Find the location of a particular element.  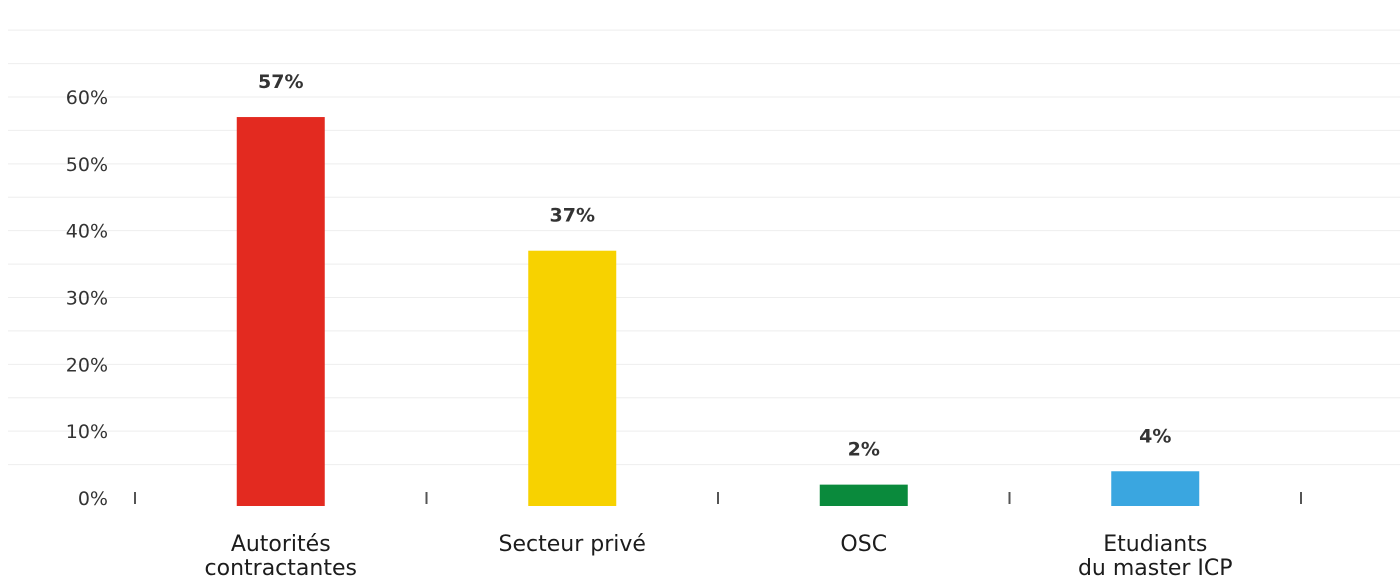

x-axis-ticks is located at coordinates (718, 498).